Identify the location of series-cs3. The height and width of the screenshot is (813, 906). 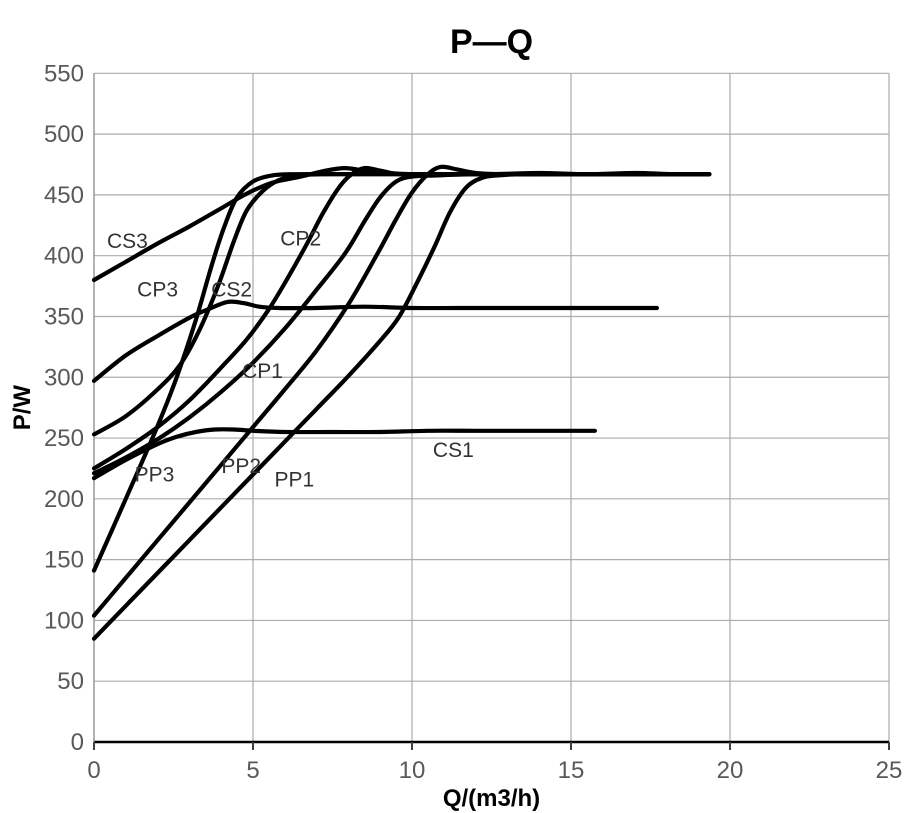
(401, 224).